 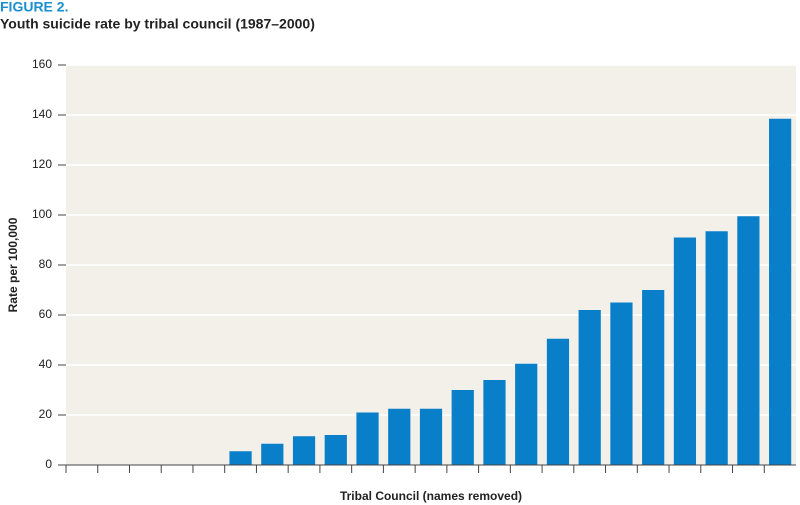 I want to click on y-tick-label: 120, so click(x=42, y=164).